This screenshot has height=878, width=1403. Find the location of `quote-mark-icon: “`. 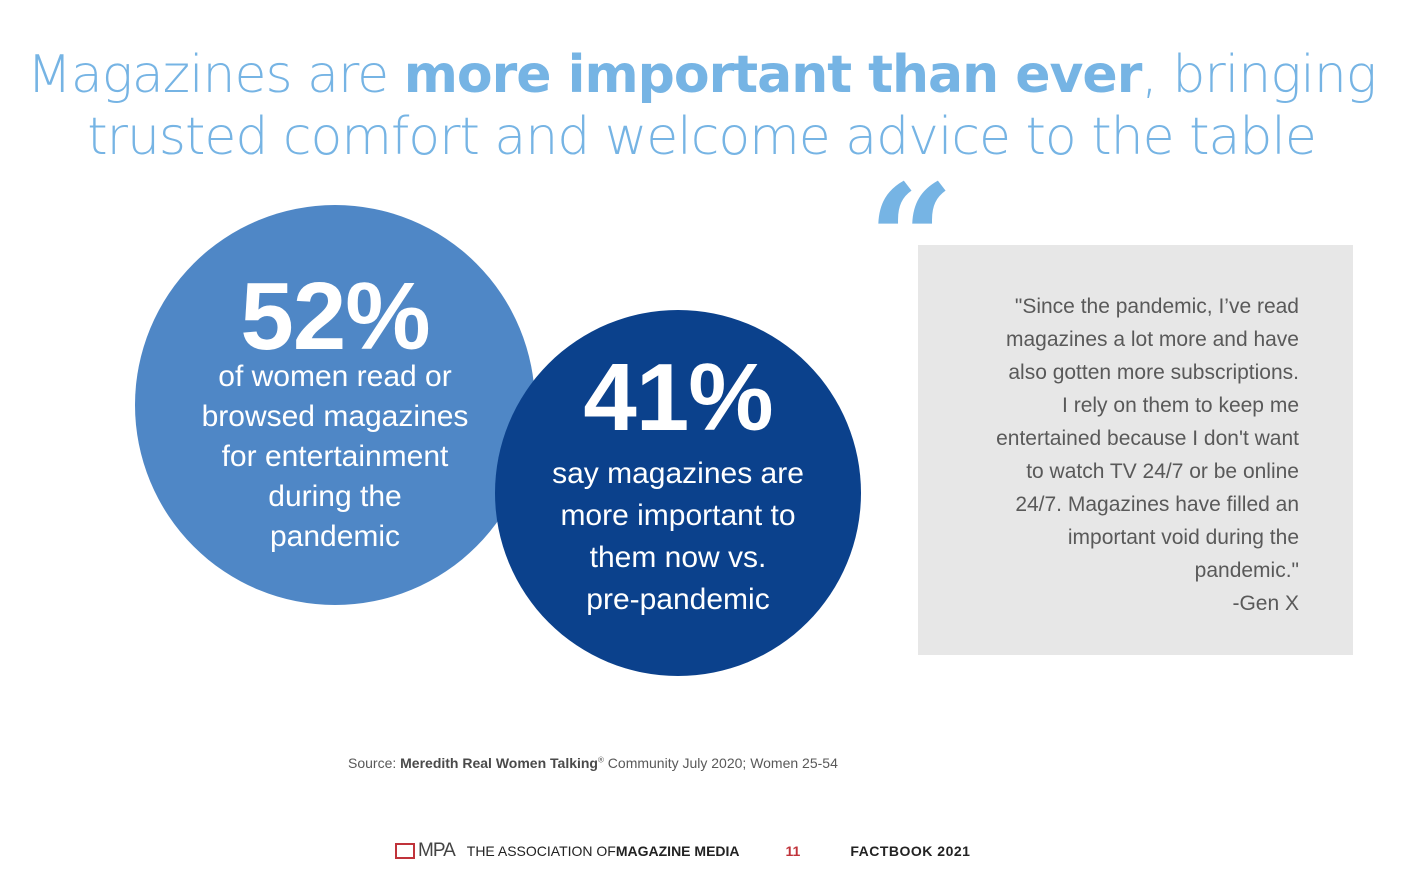

quote-mark-icon: “ is located at coordinates (911, 240).